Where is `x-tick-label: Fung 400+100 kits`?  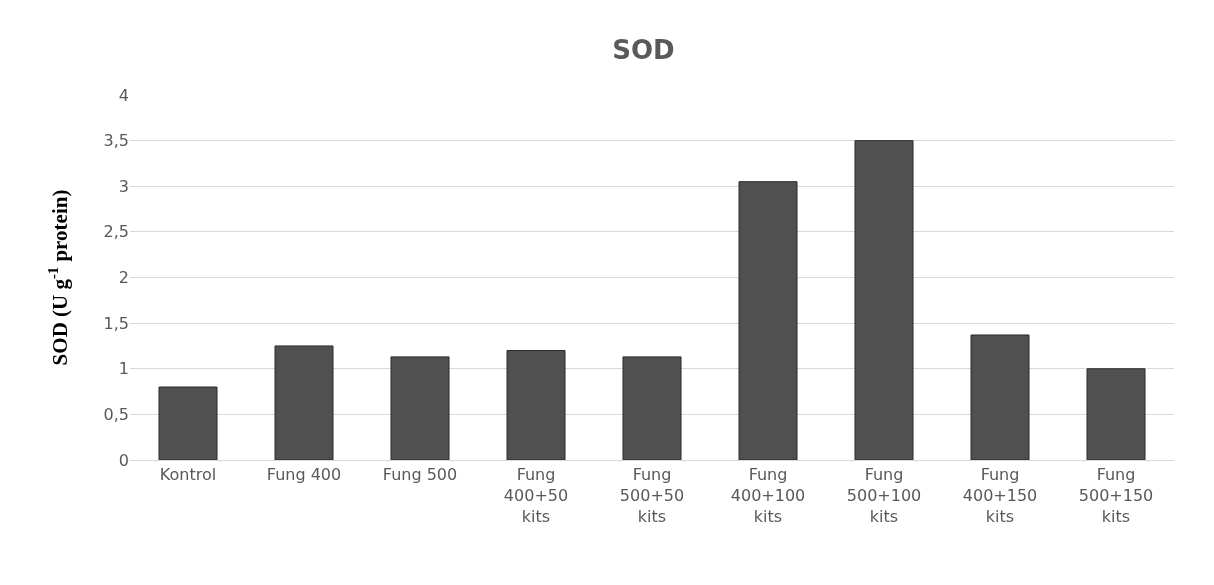
x-tick-label: Fung 400+100 kits is located at coordinates (768, 495).